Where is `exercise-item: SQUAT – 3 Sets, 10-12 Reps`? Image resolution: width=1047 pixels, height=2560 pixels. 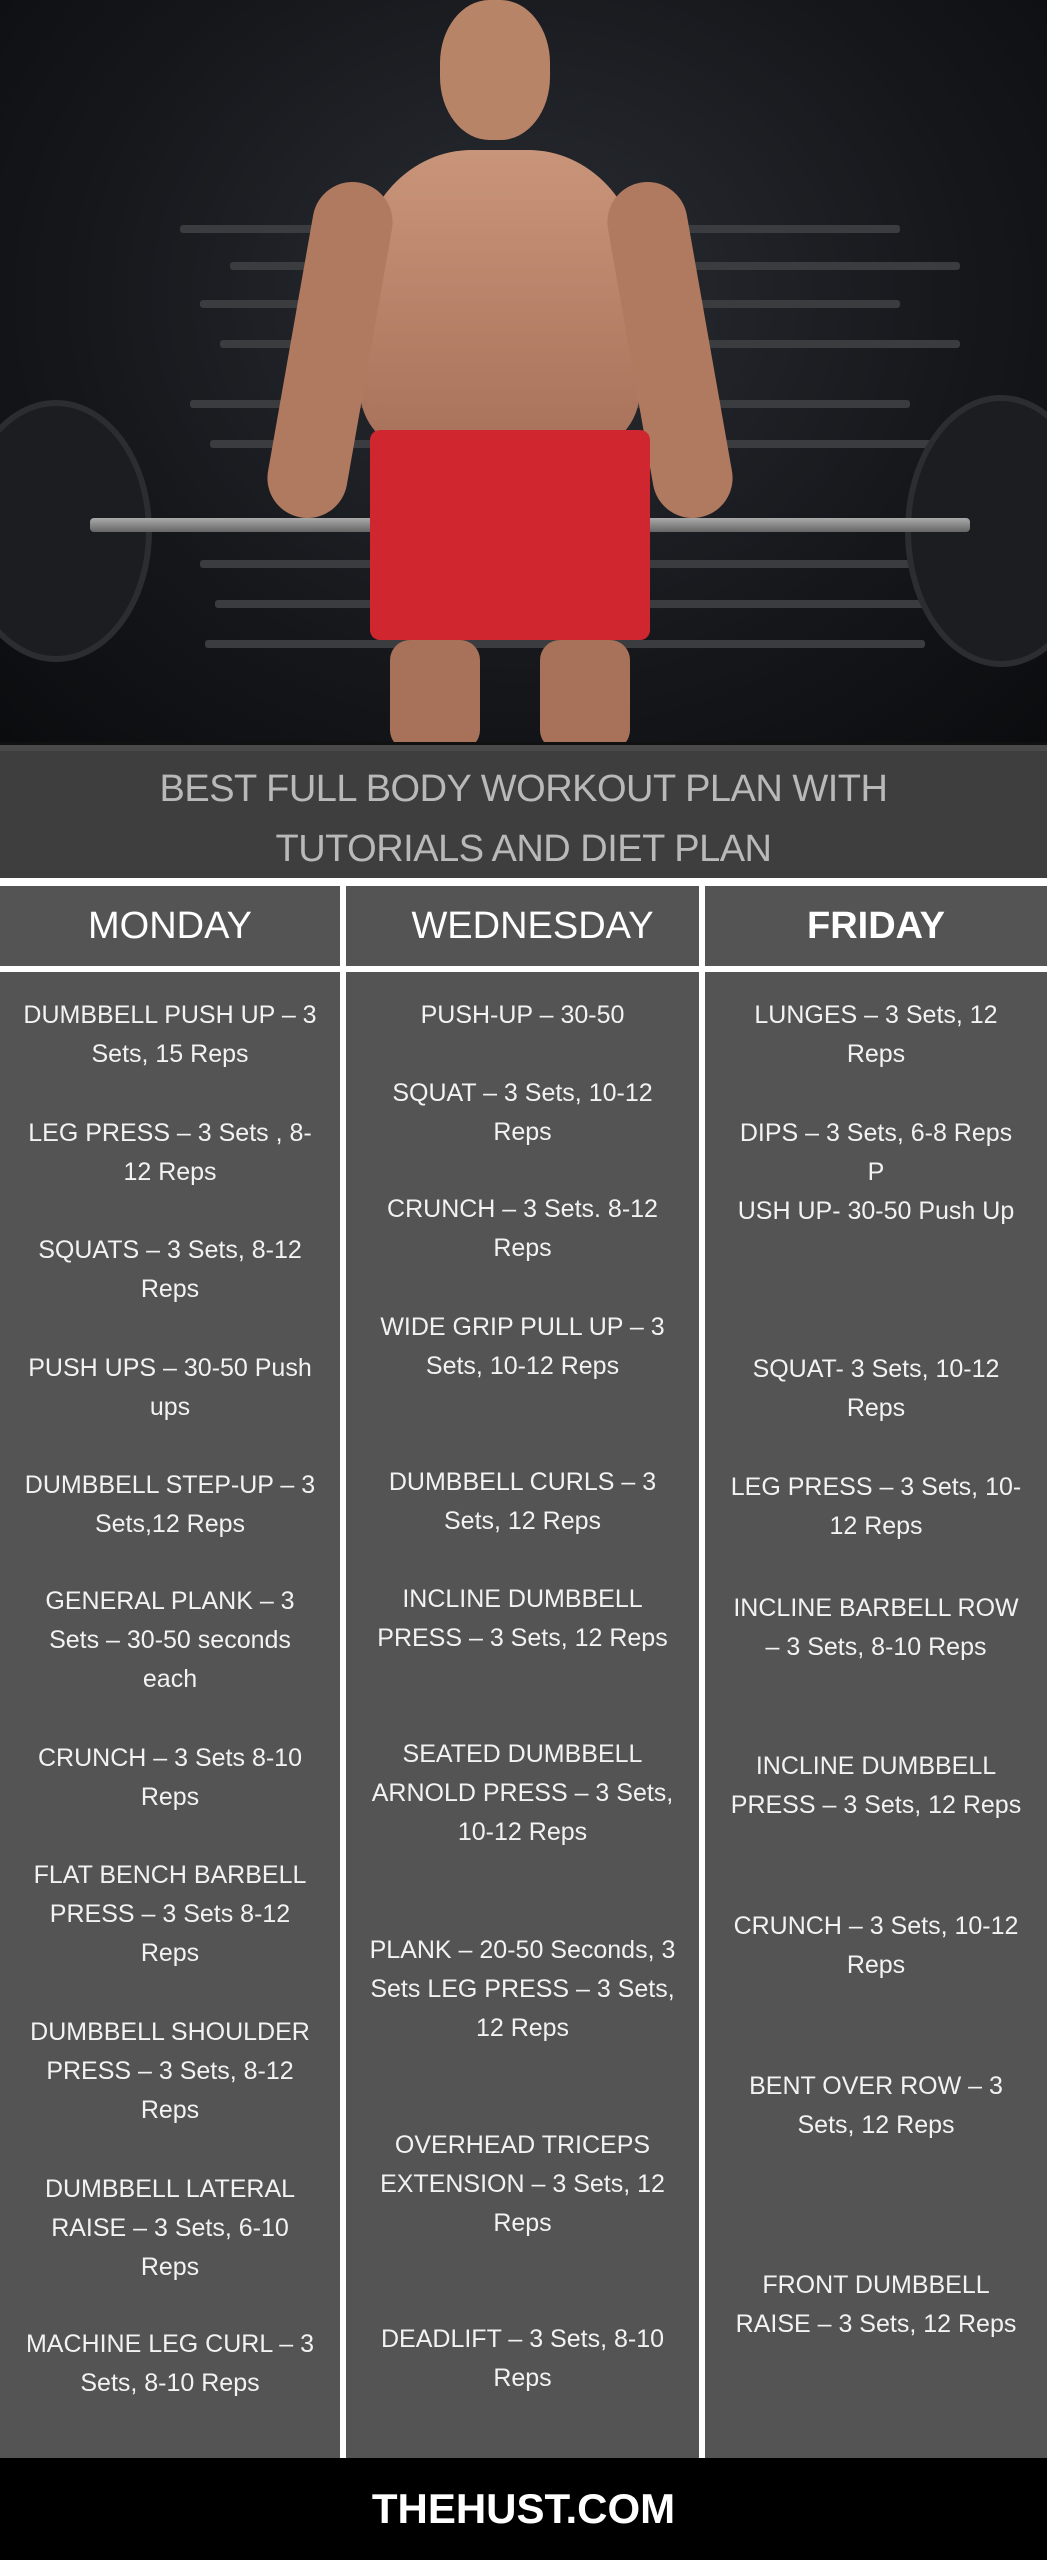 exercise-item: SQUAT – 3 Sets, 10-12 Reps is located at coordinates (522, 1112).